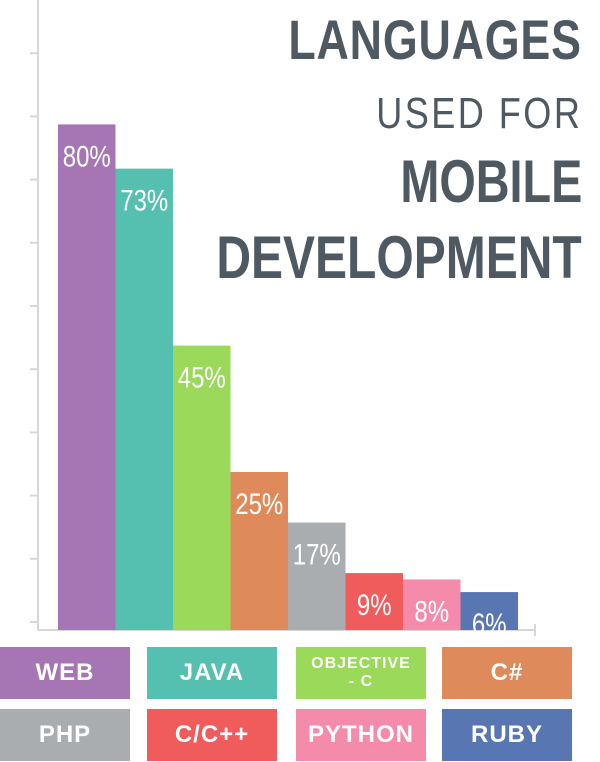  I want to click on legend-item-java: JAVA, so click(212, 673).